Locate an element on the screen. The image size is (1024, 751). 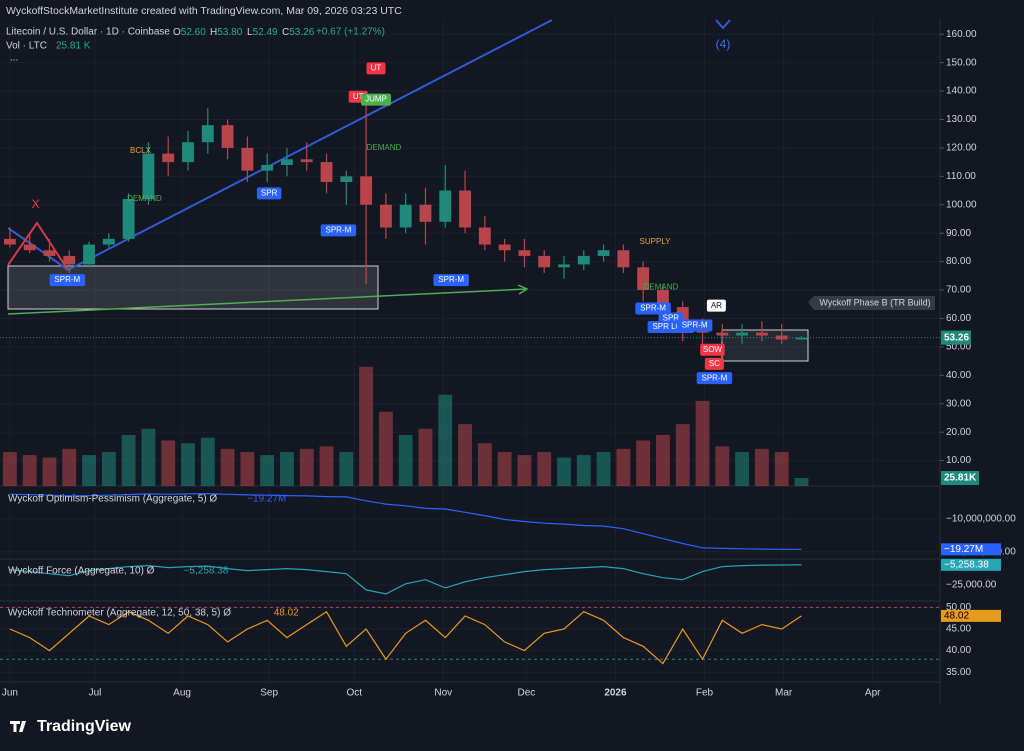
legend-l: L52.49 is located at coordinates (262, 32).